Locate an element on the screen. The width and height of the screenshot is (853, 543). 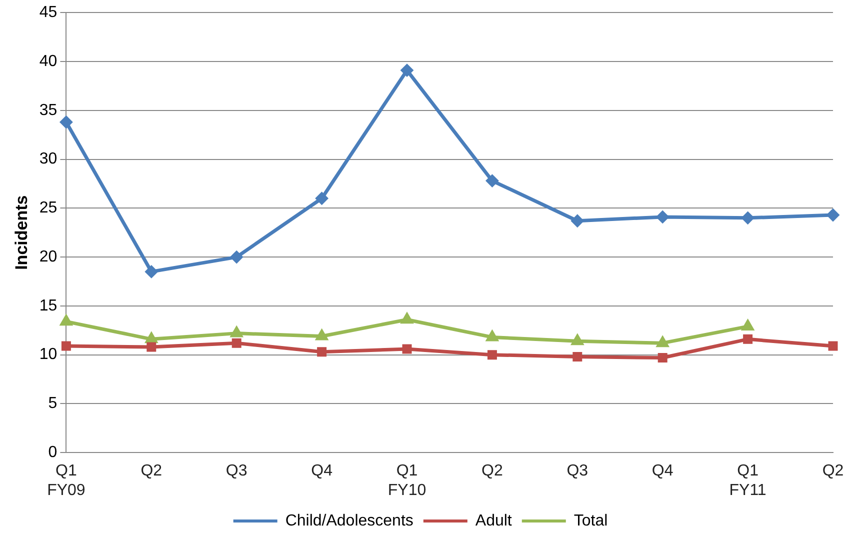
y-tick-label: 30 is located at coordinates (48, 159).